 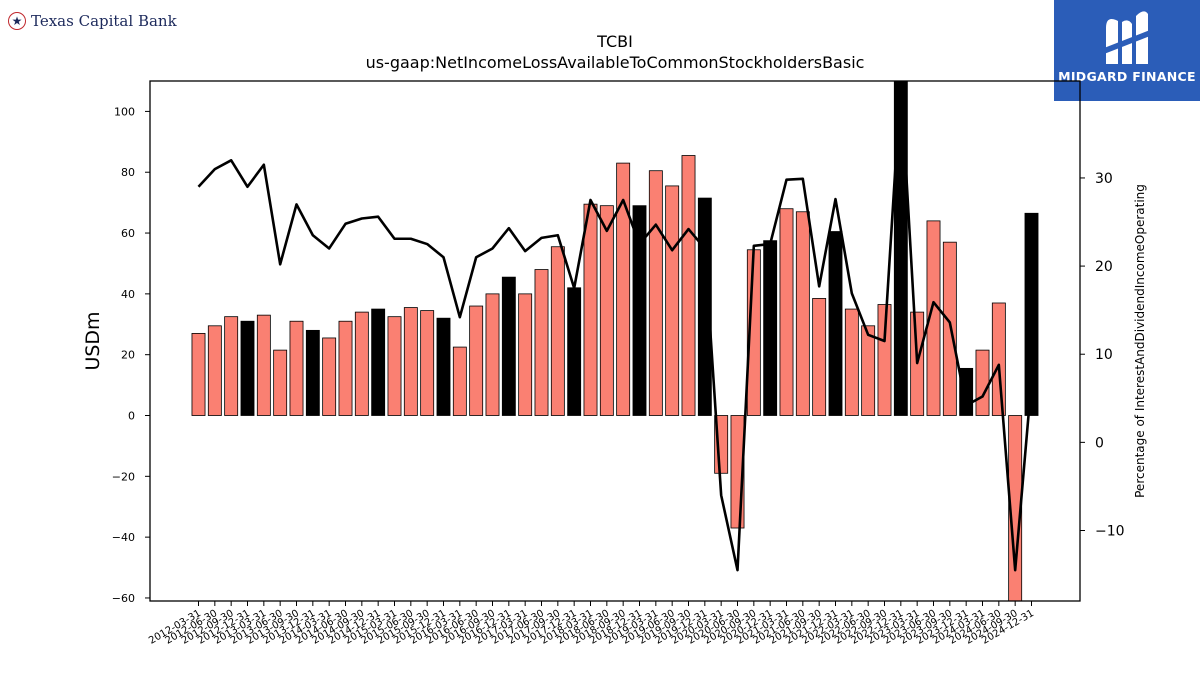 What do you see at coordinates (93, 340) in the screenshot?
I see `y-axis-label: USDm` at bounding box center [93, 340].